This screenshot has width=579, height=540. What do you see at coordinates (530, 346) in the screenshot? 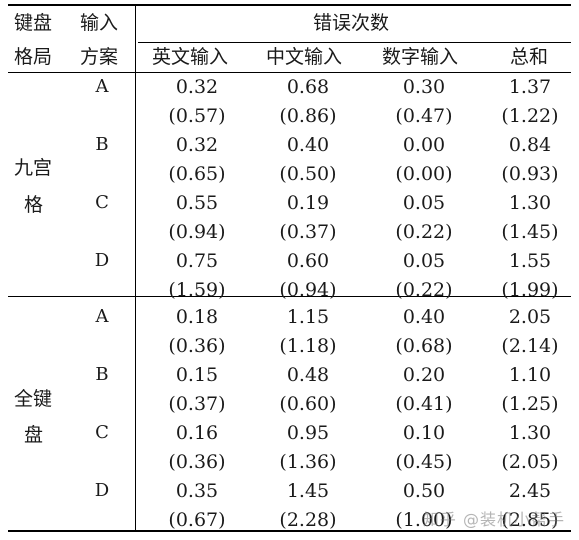
I see `sd-value: (2.14)` at bounding box center [530, 346].